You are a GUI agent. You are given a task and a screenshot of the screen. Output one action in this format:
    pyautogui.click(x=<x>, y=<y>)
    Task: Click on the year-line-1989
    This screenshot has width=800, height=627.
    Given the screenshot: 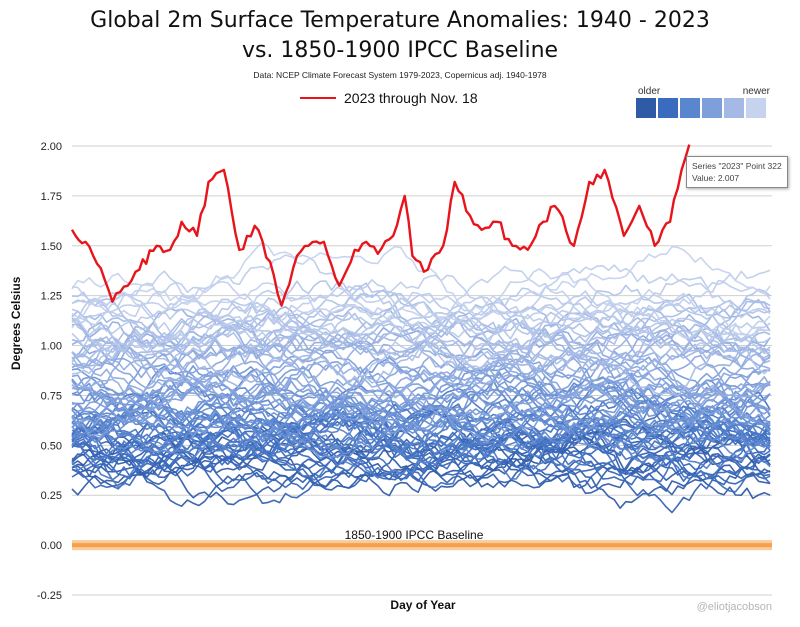 What is the action you would take?
    pyautogui.click(x=421, y=379)
    